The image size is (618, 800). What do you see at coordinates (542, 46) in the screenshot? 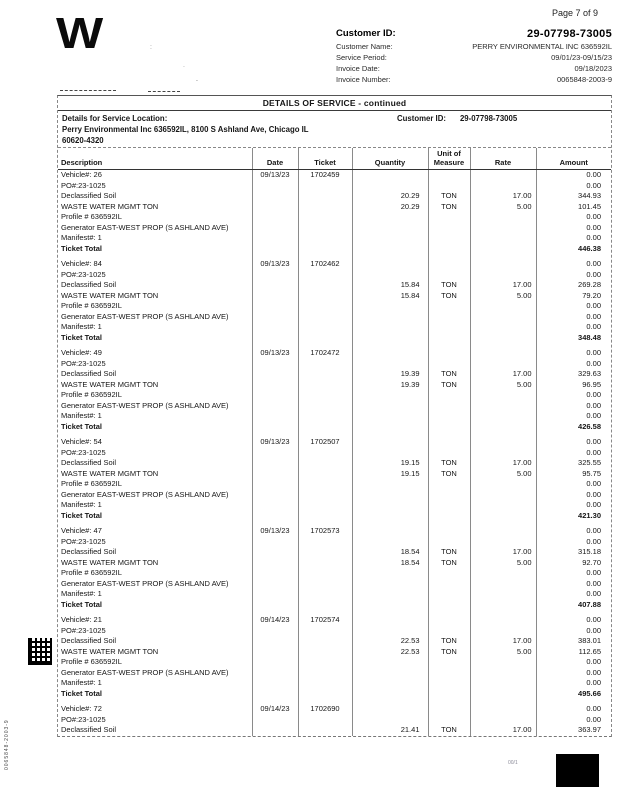
I see `customer-name-value: PERRY ENVIRONMENTAL INC 636592IL` at bounding box center [542, 46].